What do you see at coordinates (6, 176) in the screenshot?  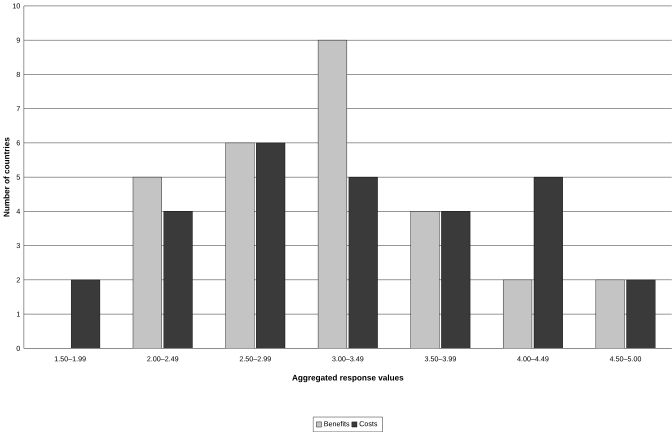 I see `y-axis-title: Number of countries` at bounding box center [6, 176].